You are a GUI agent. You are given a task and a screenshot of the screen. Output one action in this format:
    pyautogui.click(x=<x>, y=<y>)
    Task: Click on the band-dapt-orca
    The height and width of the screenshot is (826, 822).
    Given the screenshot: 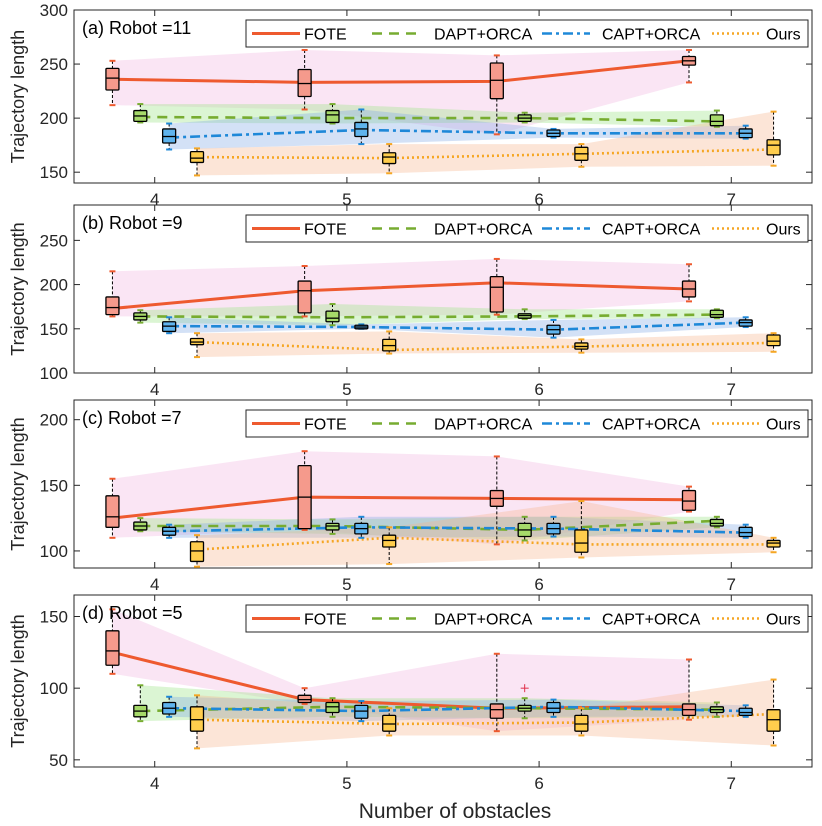 What is the action you would take?
    pyautogui.click(x=428, y=703)
    